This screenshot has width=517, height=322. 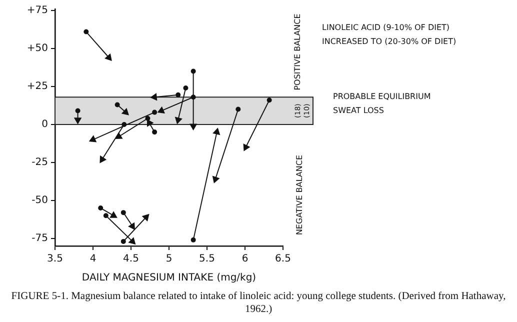 What do you see at coordinates (297, 52) in the screenshot?
I see `text: POSITIVE BALANCE` at bounding box center [297, 52].